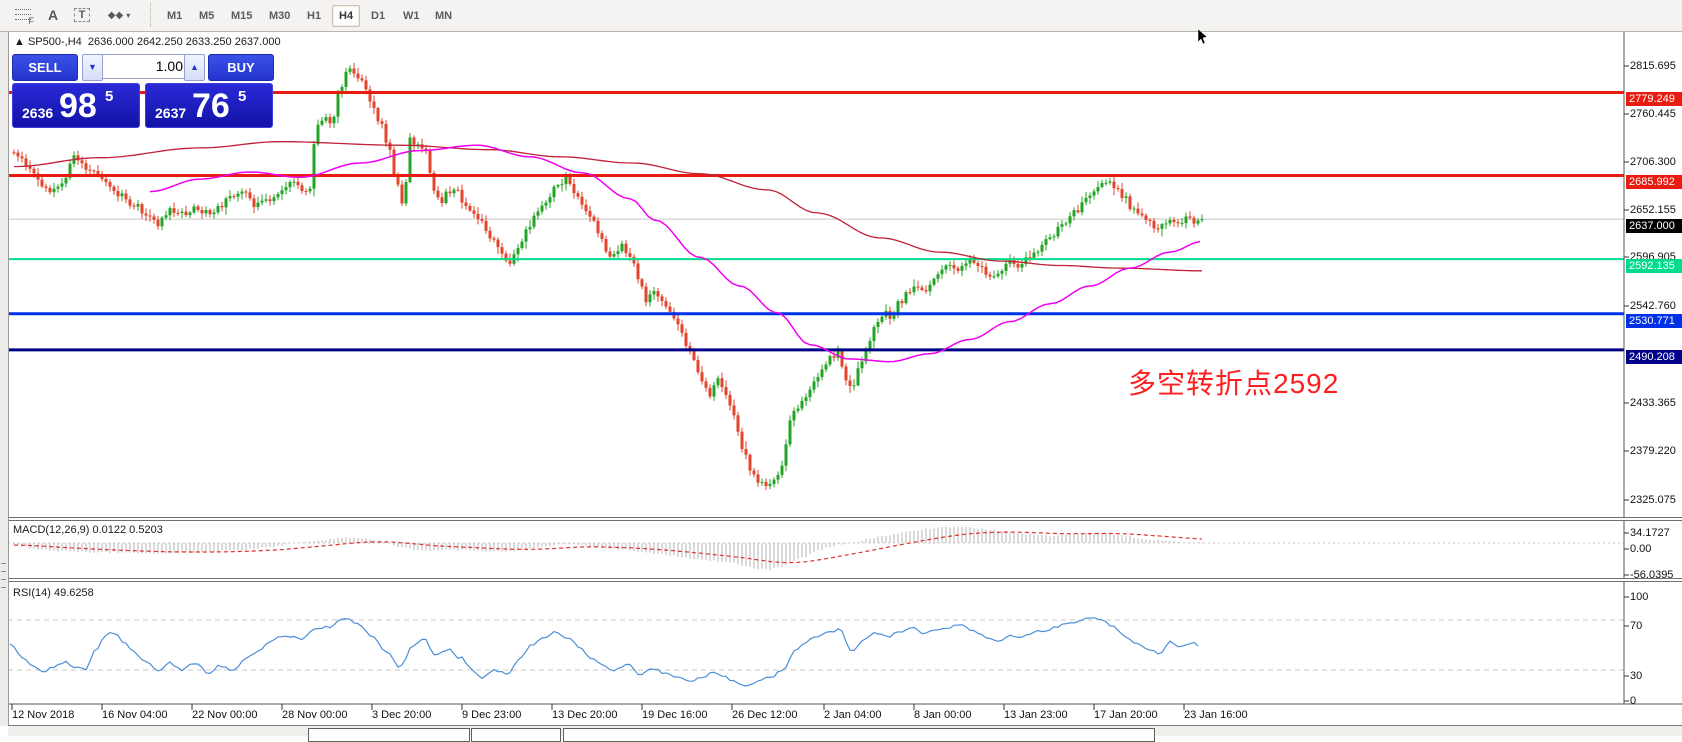 This screenshot has width=1682, height=742. What do you see at coordinates (378, 16) in the screenshot?
I see `timeframe-button-d1: D1` at bounding box center [378, 16].